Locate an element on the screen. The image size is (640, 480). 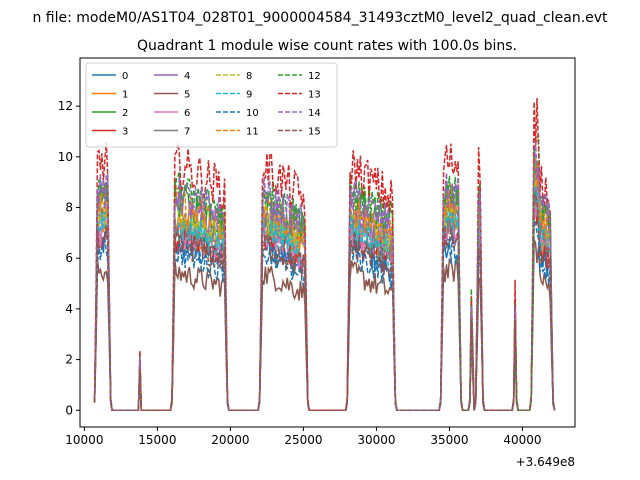
y-axis: 0 2 4 6 8 10 12 is located at coordinates (69, 258).